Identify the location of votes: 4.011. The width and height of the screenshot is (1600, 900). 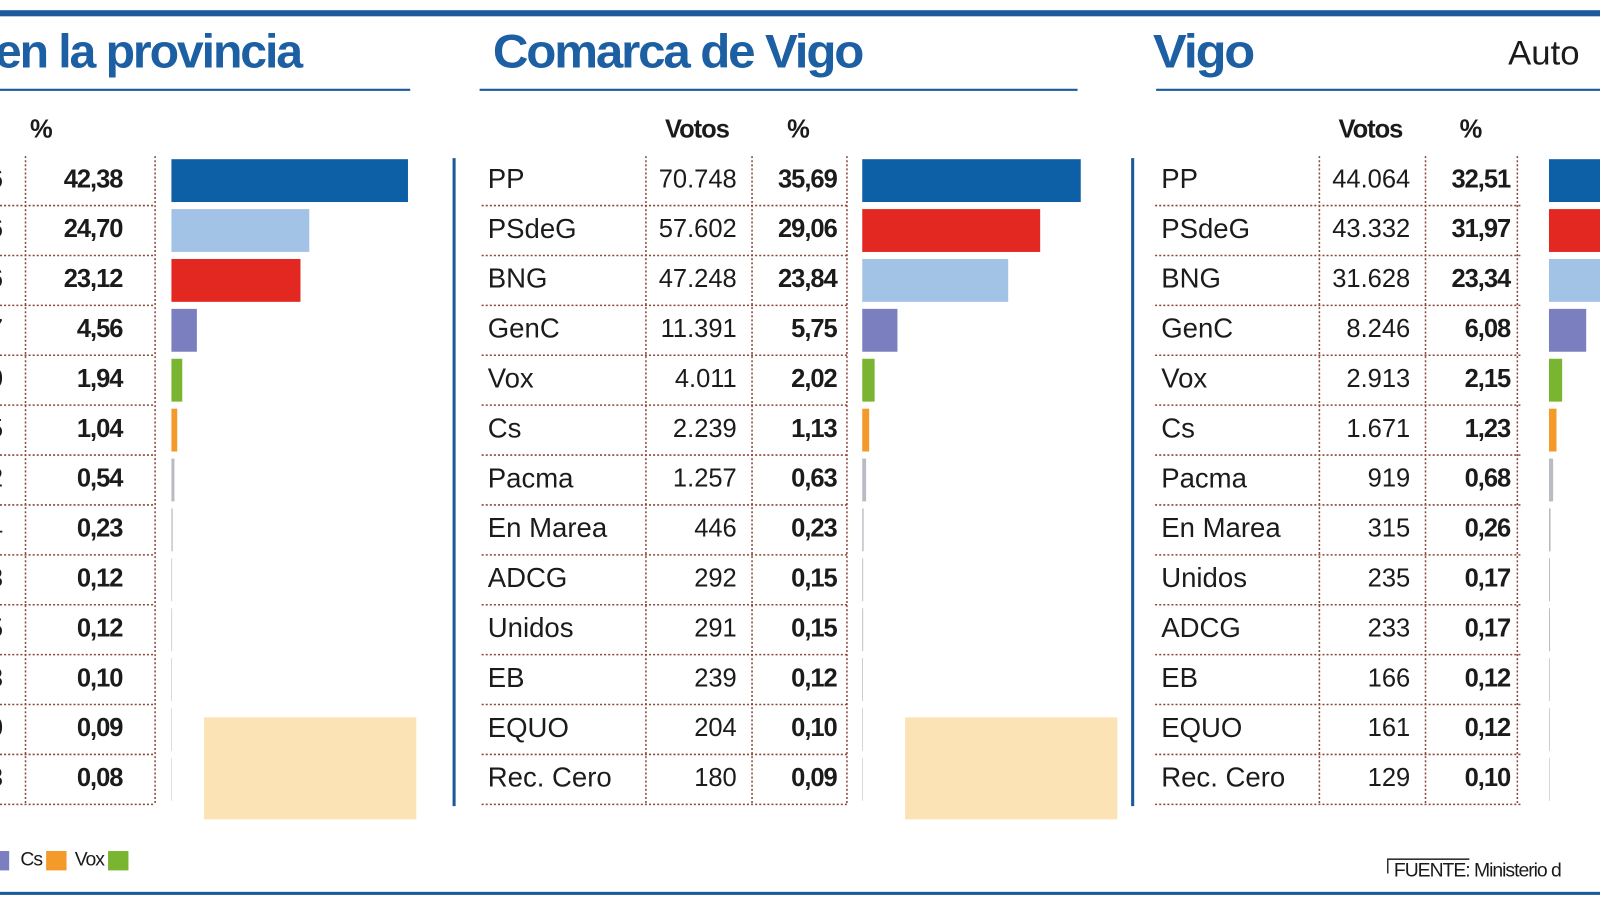
(706, 379).